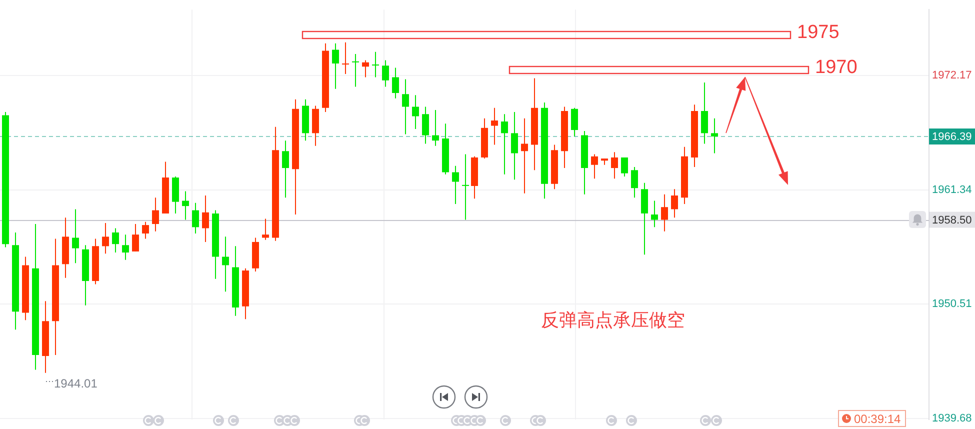 This screenshot has width=975, height=429. Describe the element at coordinates (952, 75) in the screenshot. I see `y-tick-label: 1972.17` at that location.